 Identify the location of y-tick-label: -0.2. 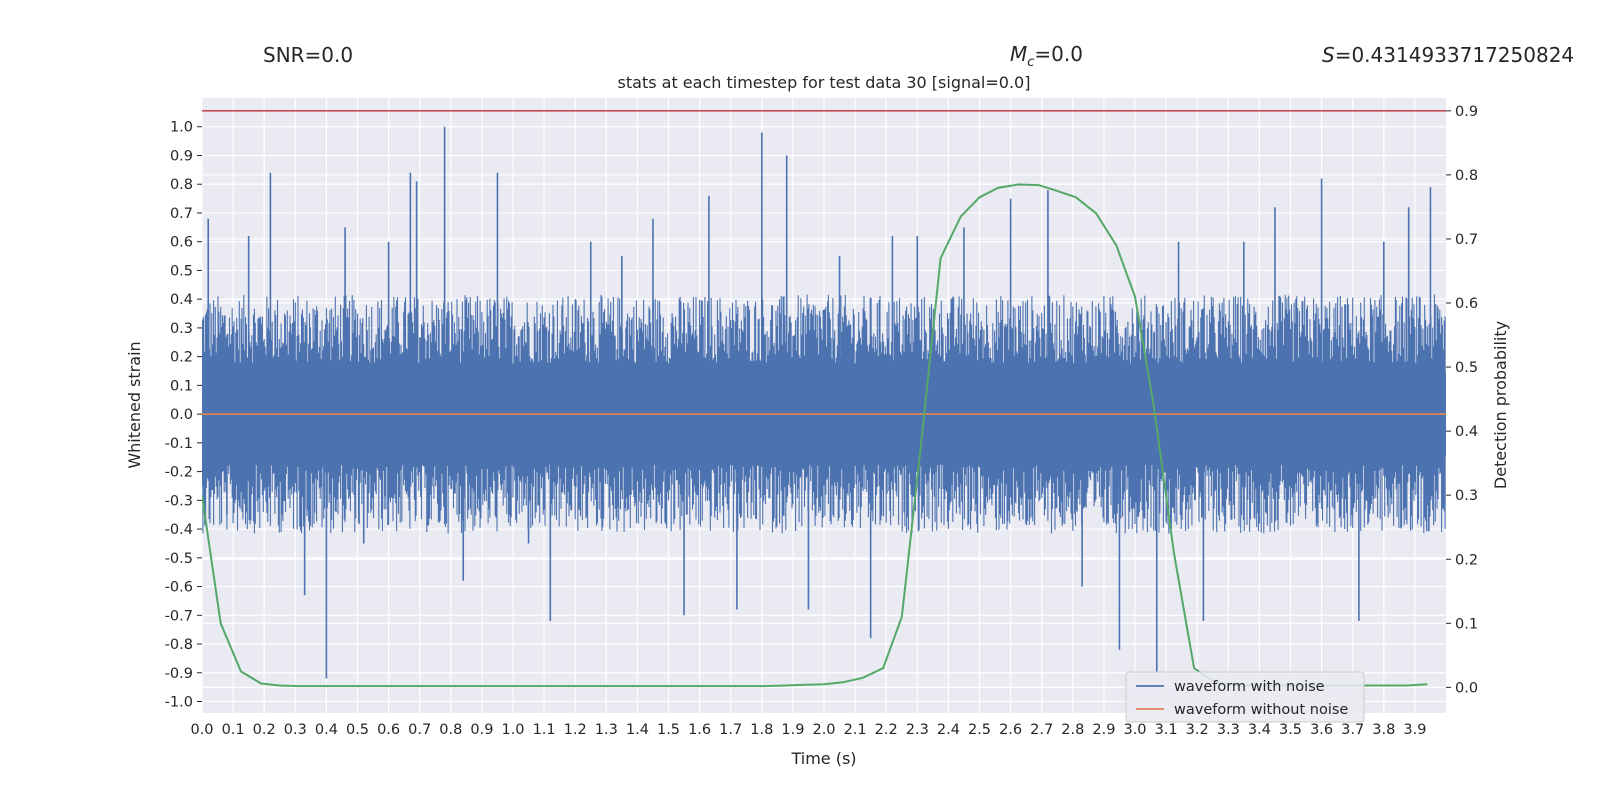
(179, 473).